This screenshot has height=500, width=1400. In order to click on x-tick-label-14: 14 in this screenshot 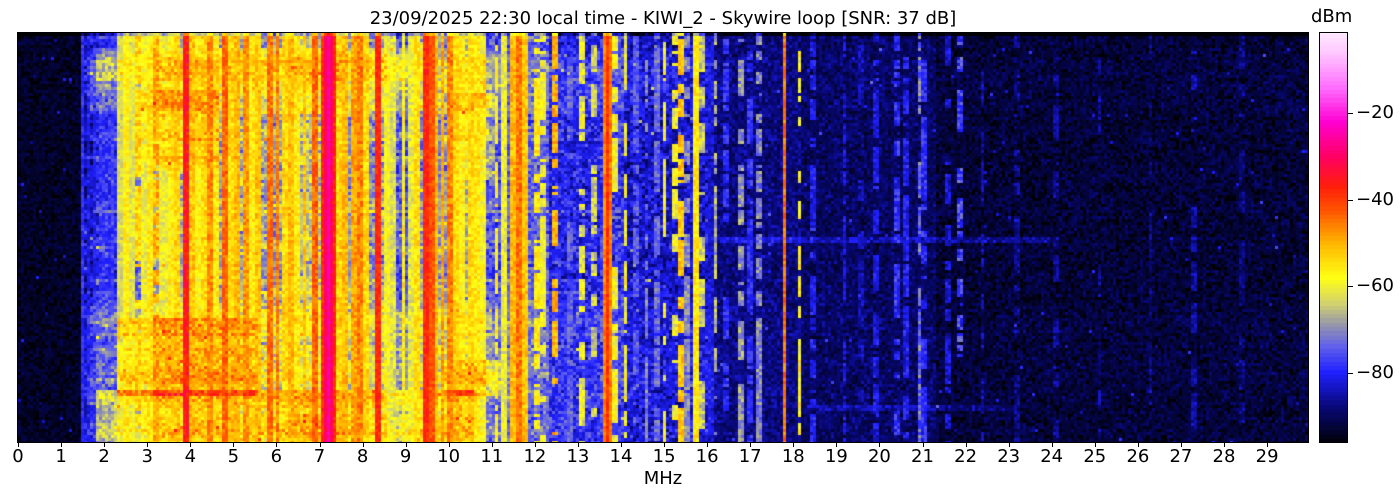, I will do `click(621, 456)`.